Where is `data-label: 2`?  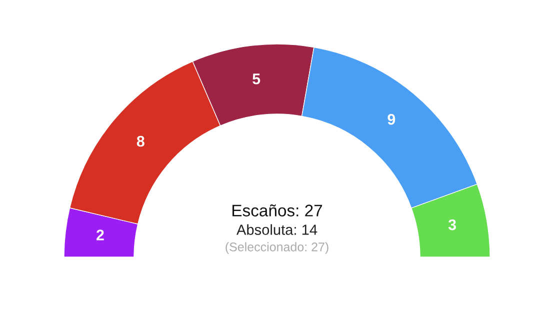
data-label: 2 is located at coordinates (100, 235).